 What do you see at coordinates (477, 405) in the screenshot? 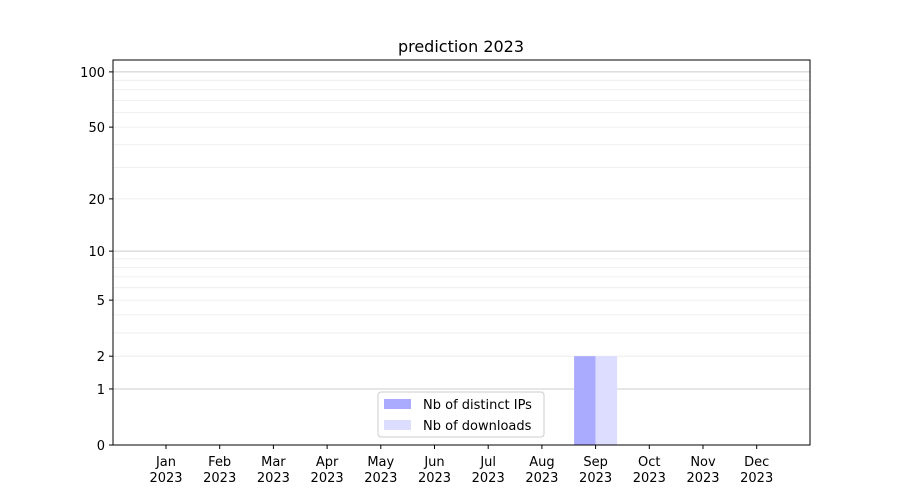
I see `legend-label-distinct-ips: Nb of distinct IPs` at bounding box center [477, 405].